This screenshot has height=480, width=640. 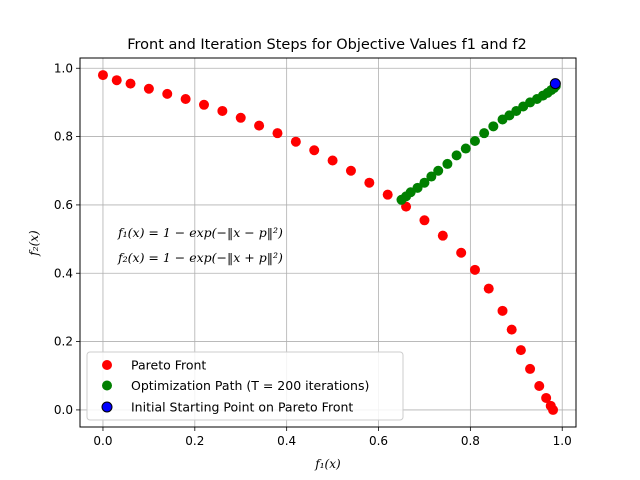 I want to click on legend-marker-initial-point, so click(x=107, y=407).